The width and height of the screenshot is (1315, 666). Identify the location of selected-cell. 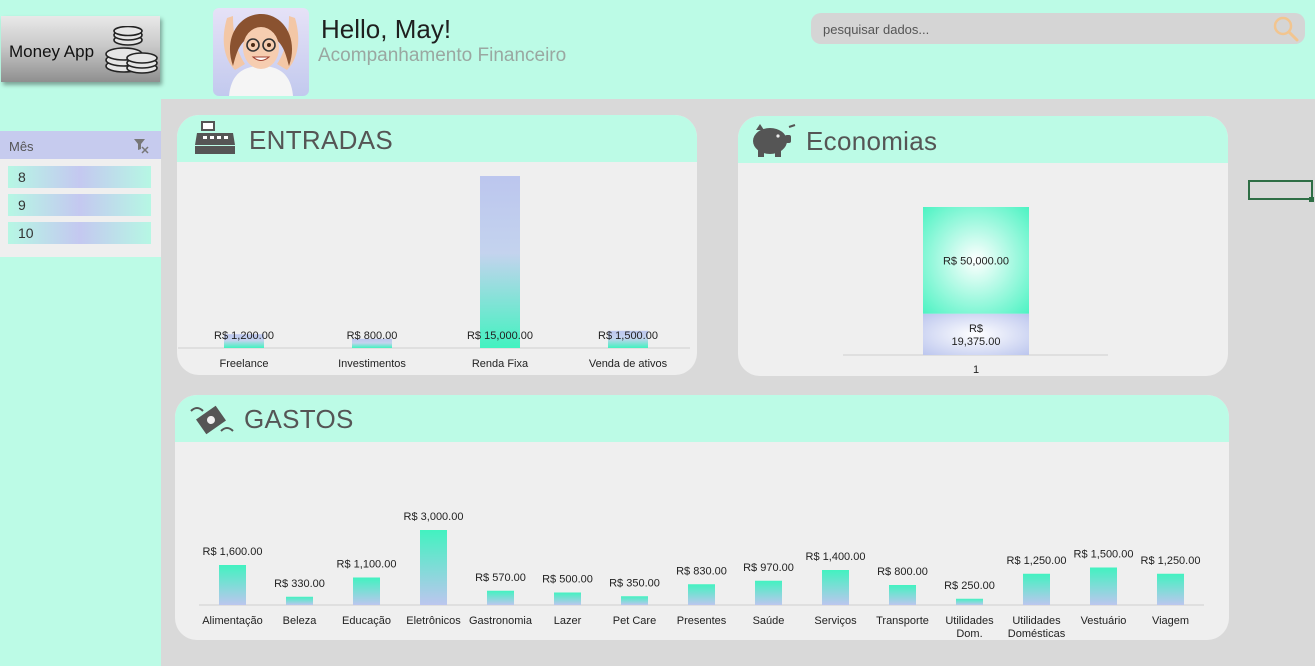
(1280, 190).